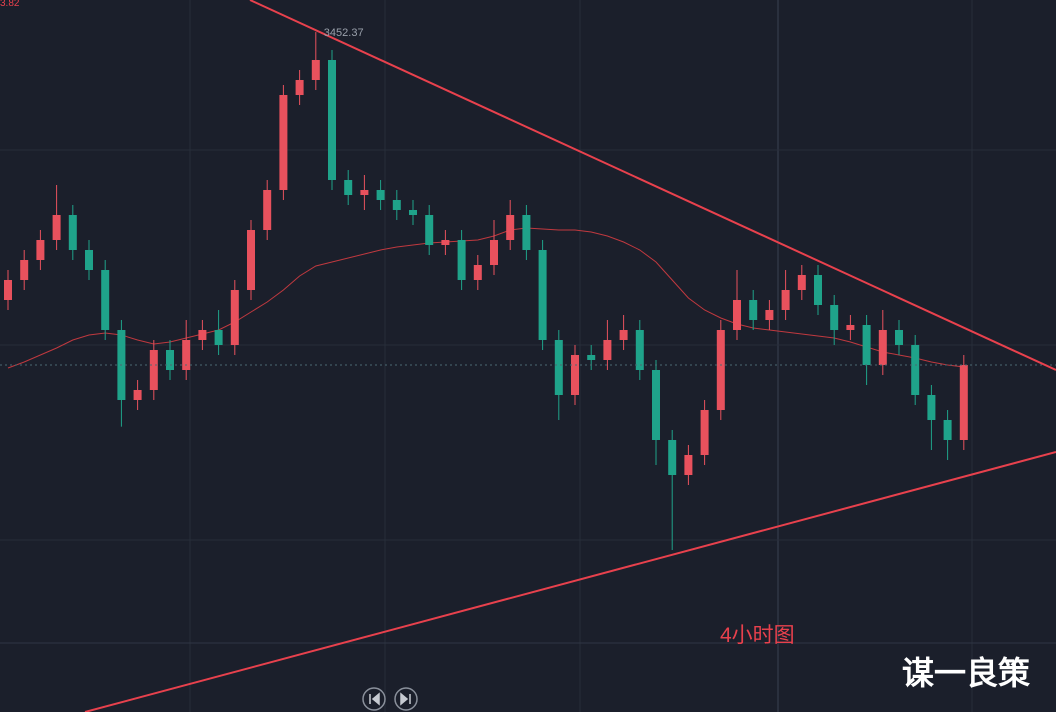 Image resolution: width=1056 pixels, height=712 pixels. I want to click on watermark: 谋一良策, so click(966, 673).